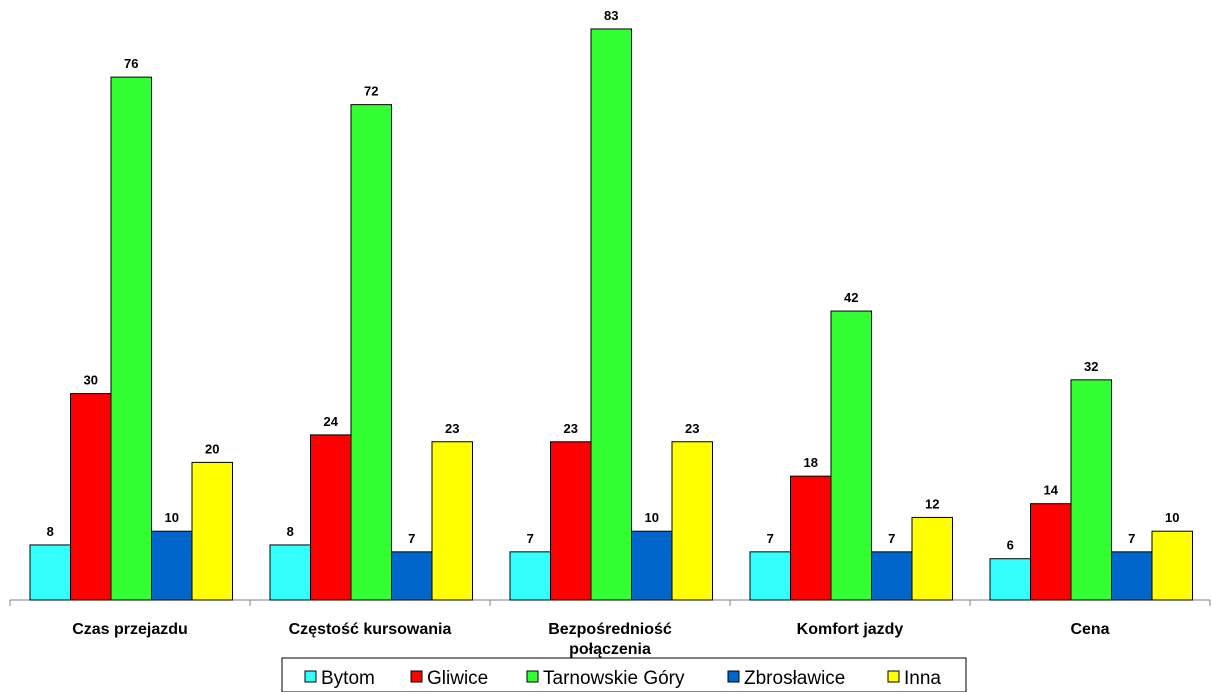 The width and height of the screenshot is (1212, 692). Describe the element at coordinates (922, 678) in the screenshot. I see `legend-label: Inna` at that location.